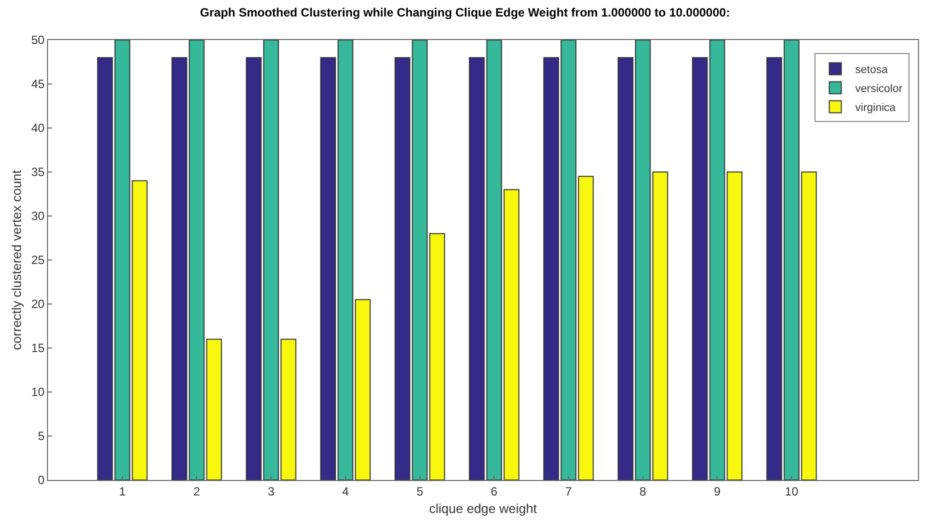 The width and height of the screenshot is (930, 525). What do you see at coordinates (38, 304) in the screenshot?
I see `y-tick-label: 20` at bounding box center [38, 304].